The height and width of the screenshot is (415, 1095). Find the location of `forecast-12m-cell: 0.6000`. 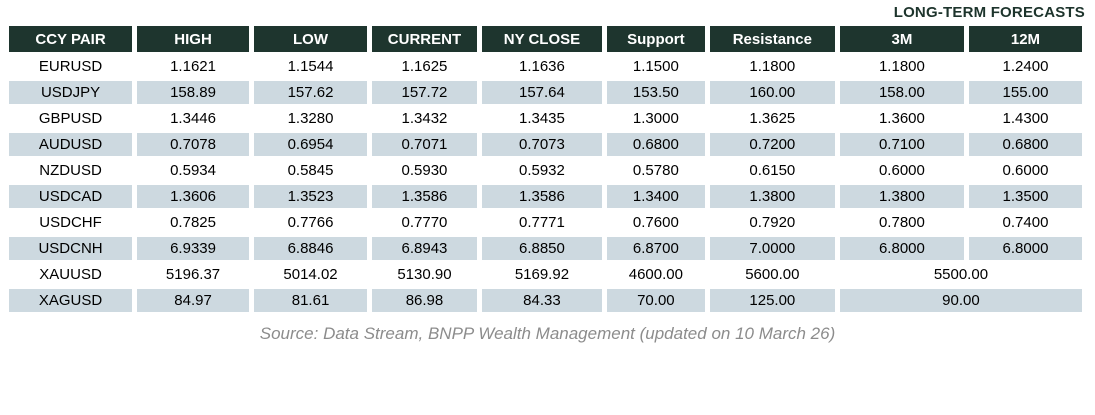

forecast-12m-cell: 0.6000 is located at coordinates (1025, 170).